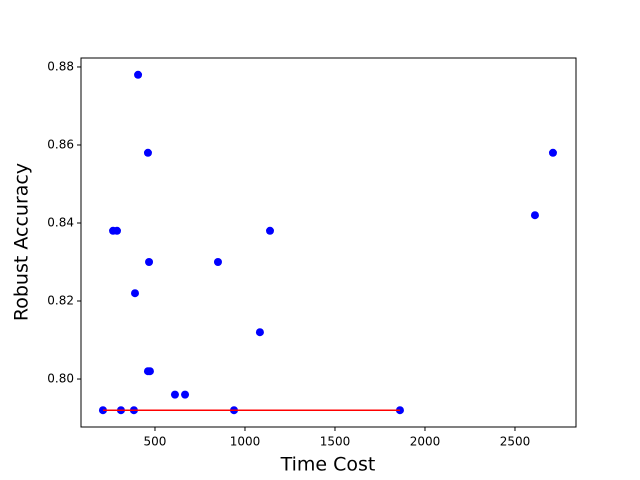  What do you see at coordinates (425, 442) in the screenshot?
I see `x-tick-label: 2000` at bounding box center [425, 442].